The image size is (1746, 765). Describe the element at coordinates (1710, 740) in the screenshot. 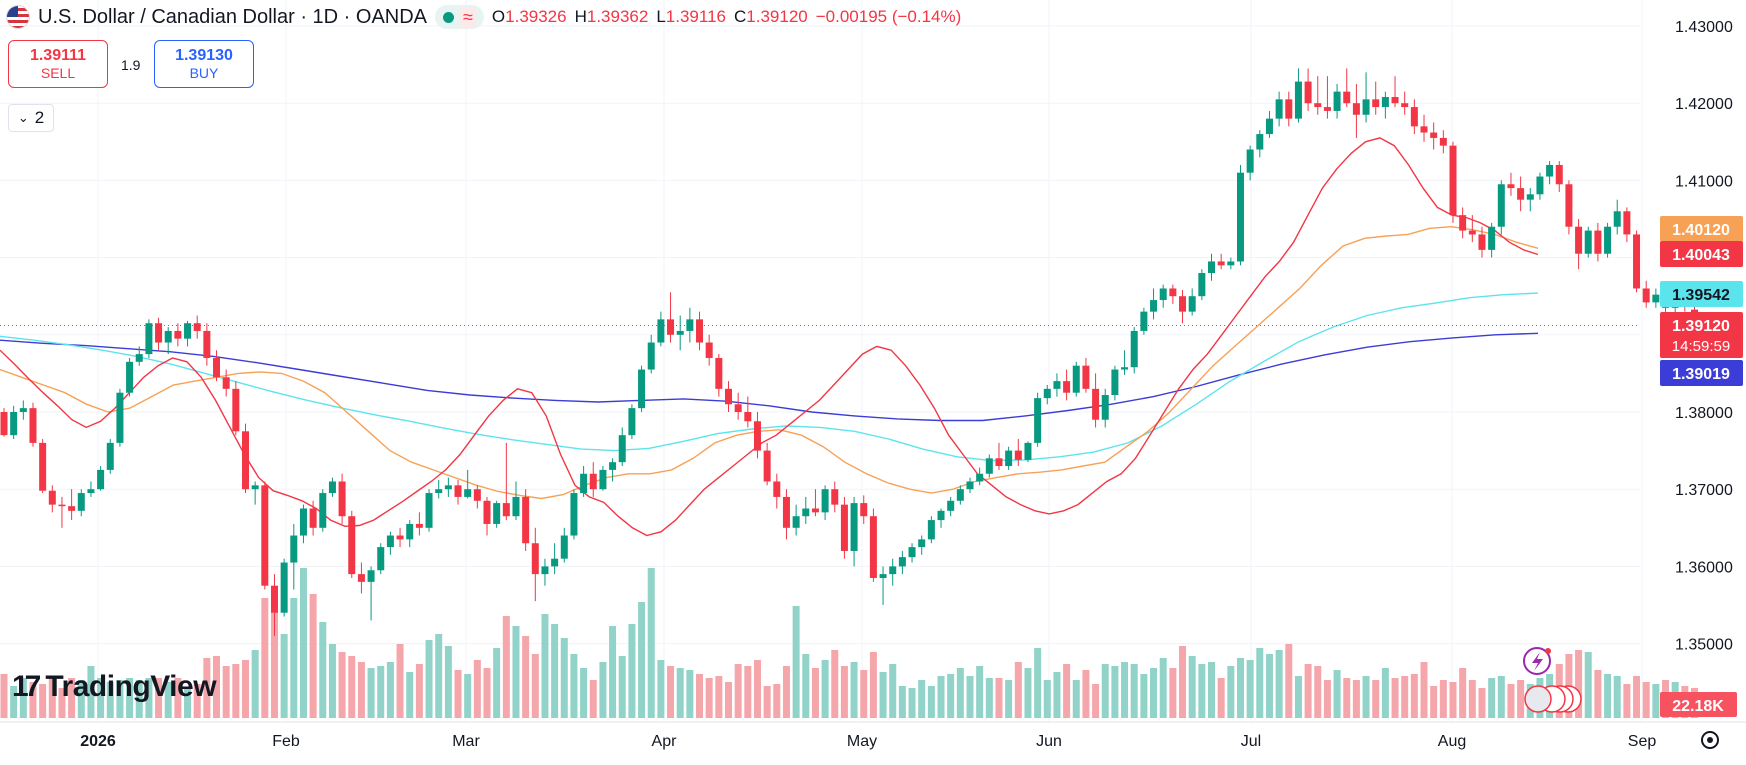

I see `gear-center-icon` at that location.